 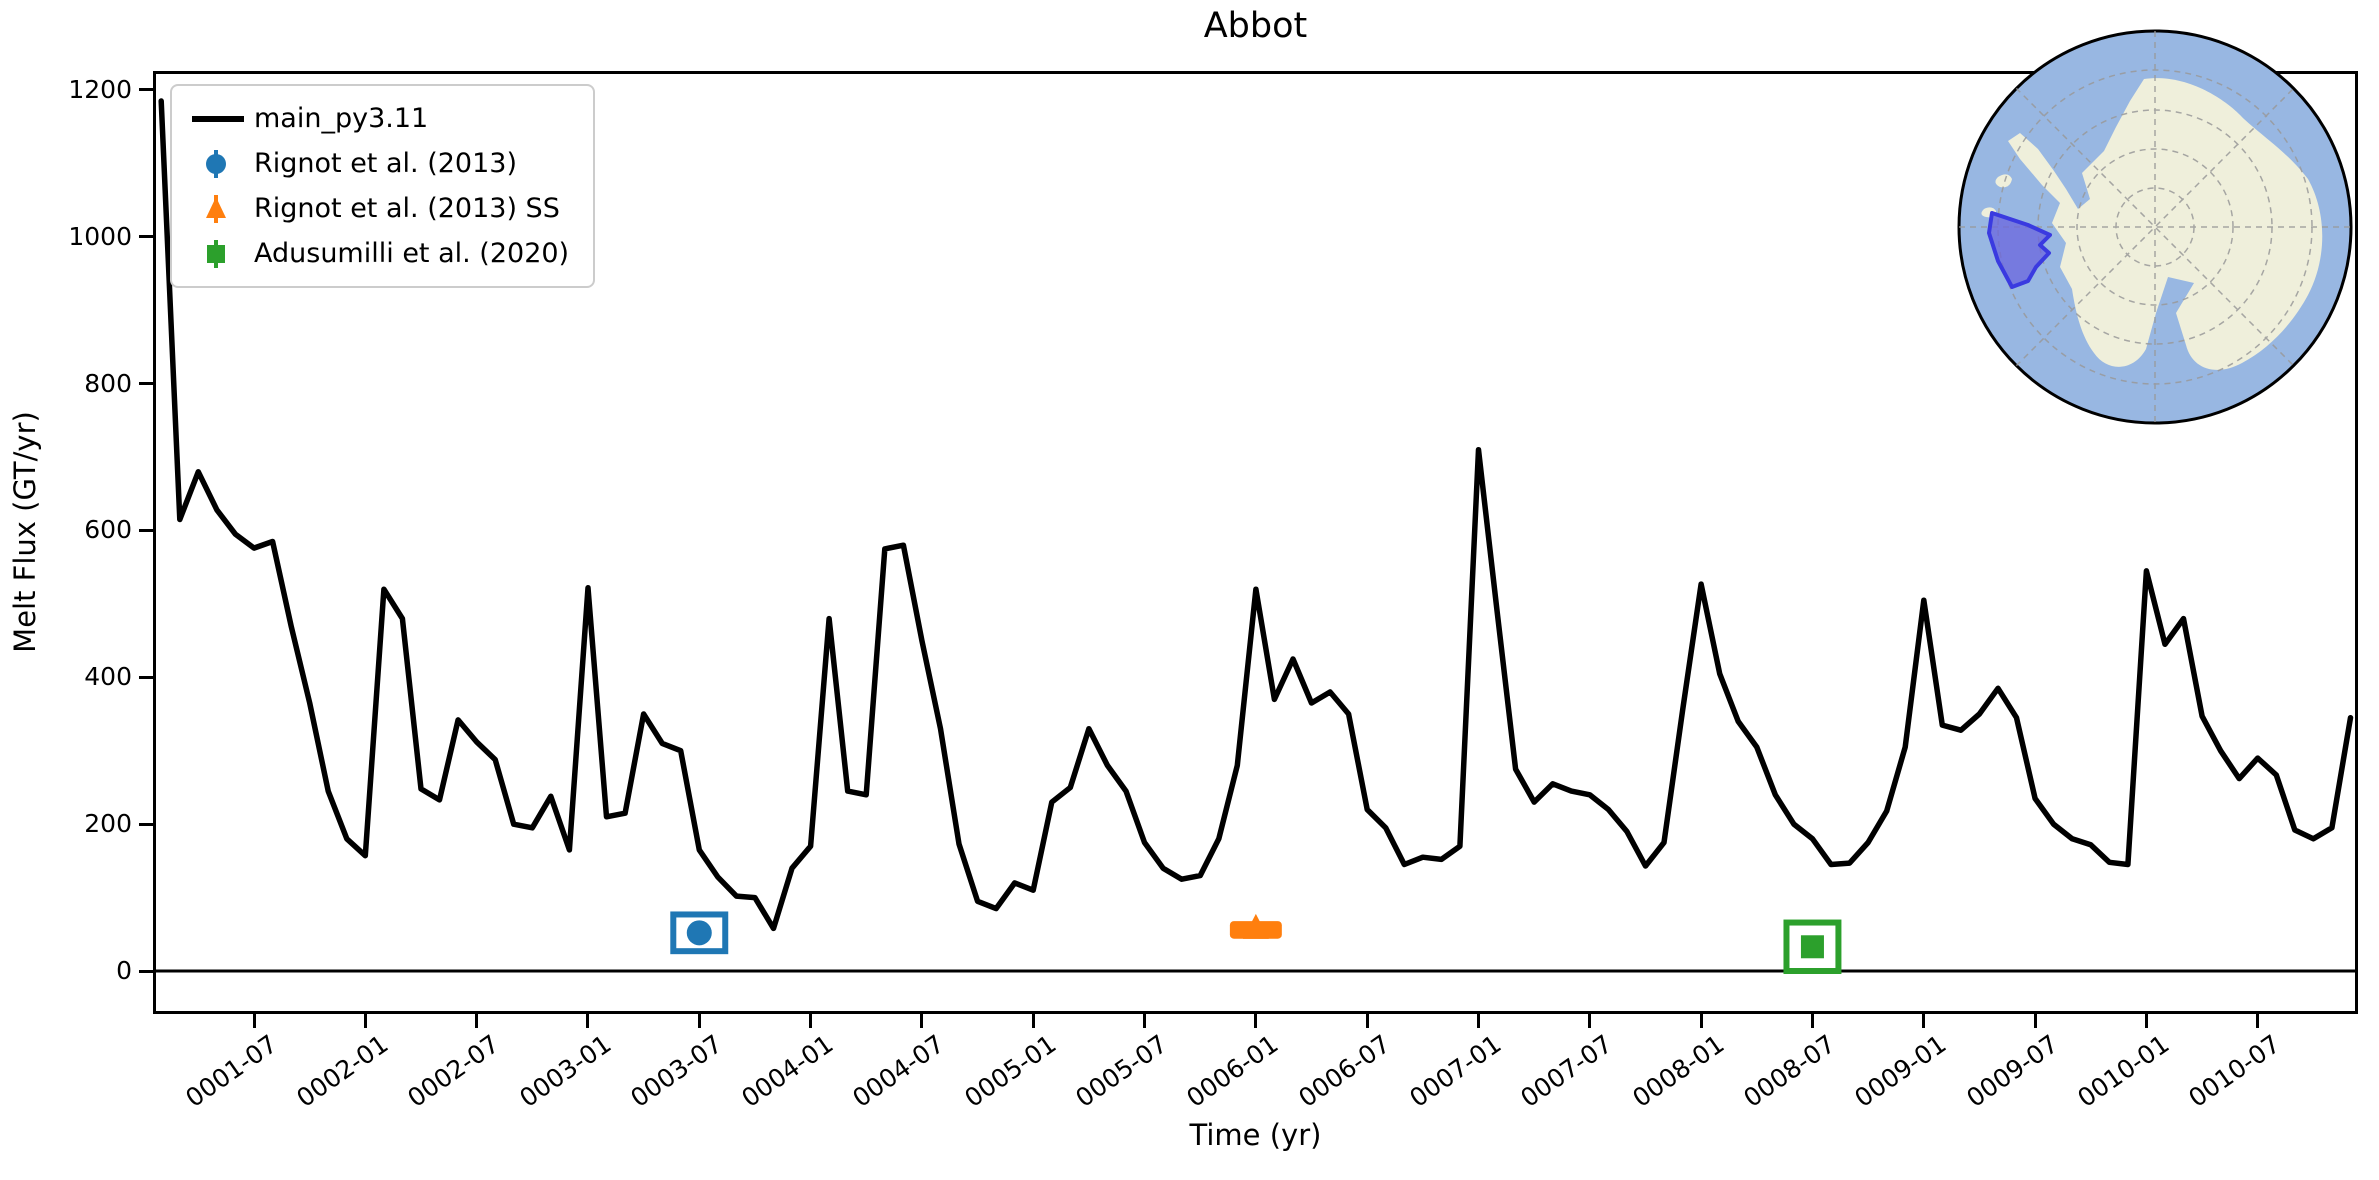 I want to click on antarctica-inset-map, so click(x=2155, y=227).